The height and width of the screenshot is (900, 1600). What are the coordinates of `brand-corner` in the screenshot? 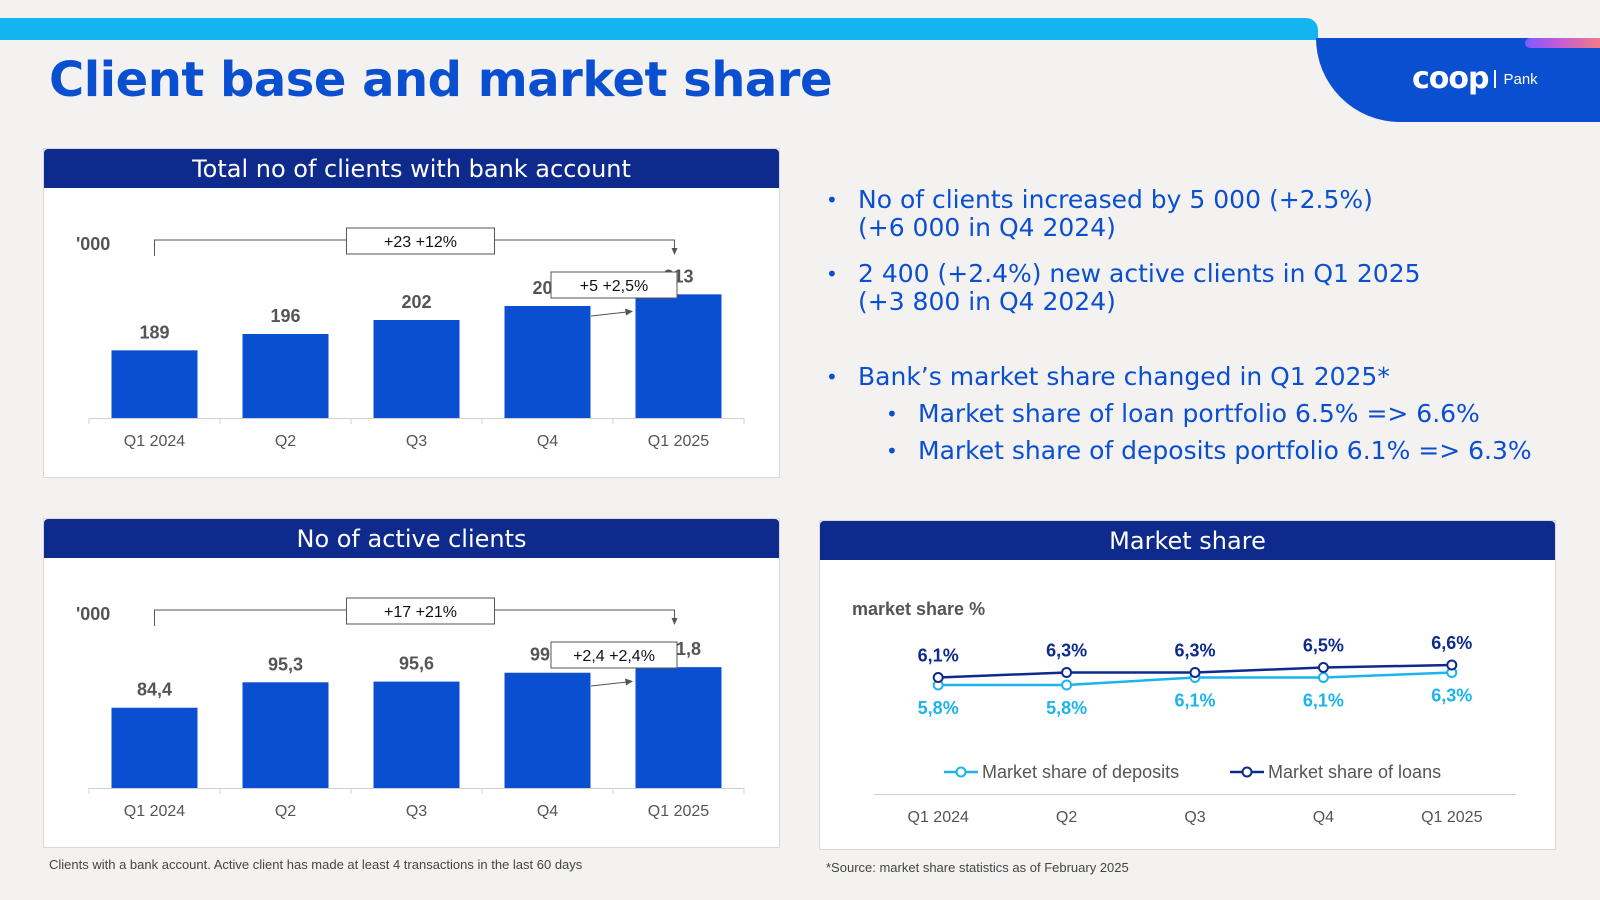 It's located at (1458, 80).